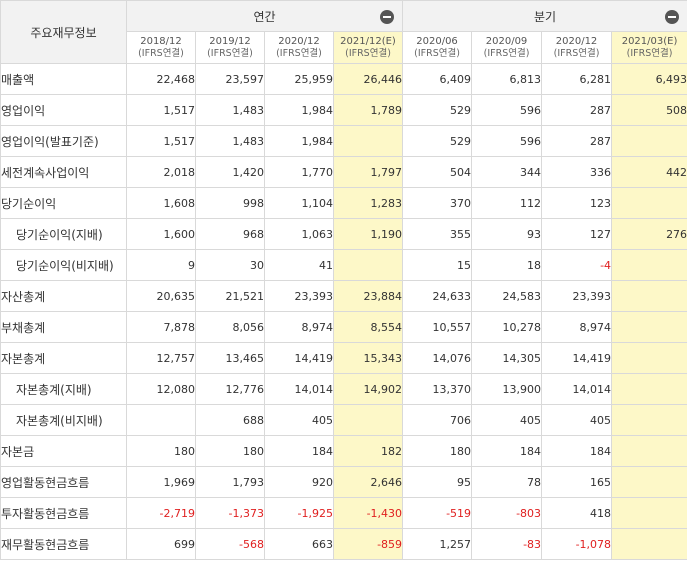 The image size is (687, 564). I want to click on value-cell: 2,646, so click(368, 482).